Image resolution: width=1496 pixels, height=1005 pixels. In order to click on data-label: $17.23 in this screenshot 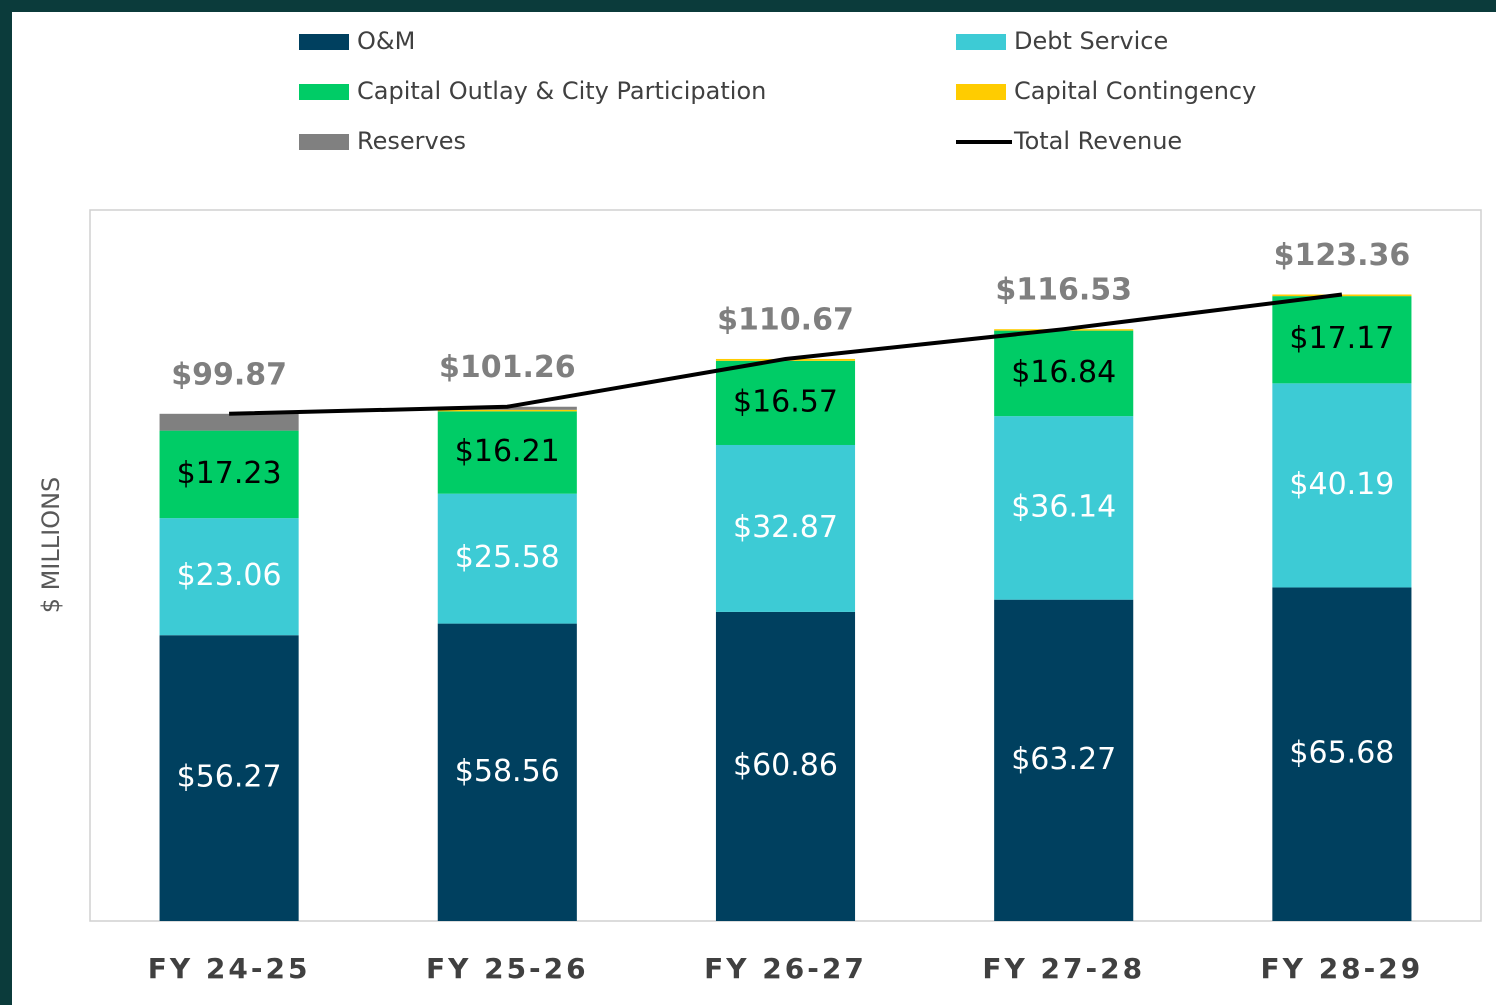, I will do `click(229, 473)`.